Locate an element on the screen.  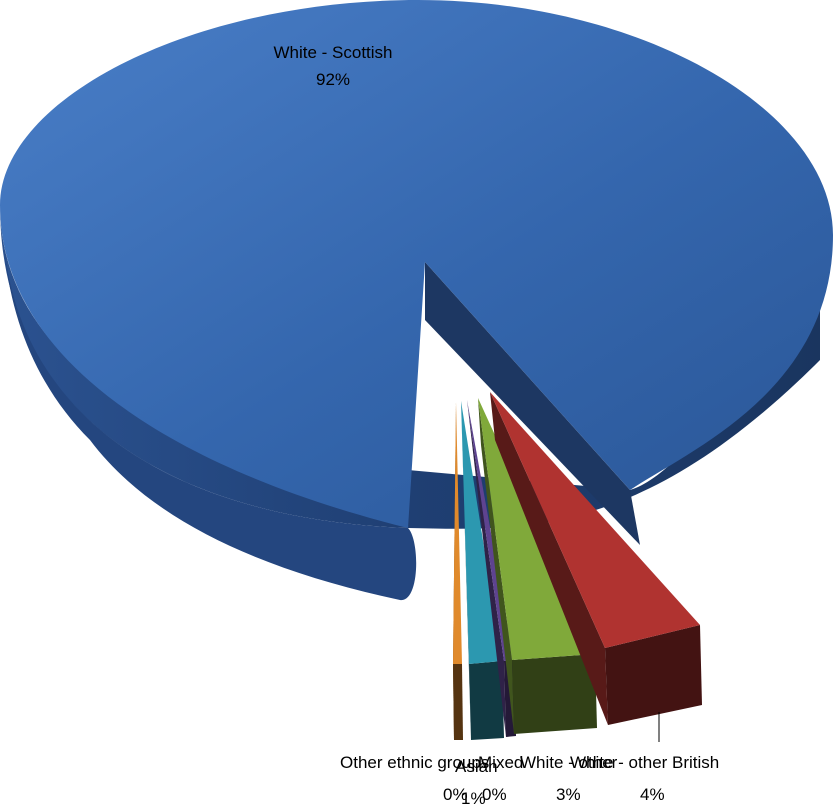
small-slices is located at coordinates (577, 566).